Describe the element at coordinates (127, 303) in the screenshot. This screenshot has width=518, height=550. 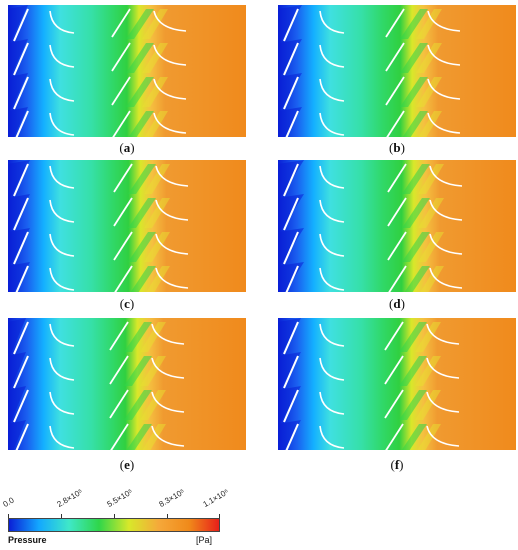
I see `caption-c: (c)` at that location.